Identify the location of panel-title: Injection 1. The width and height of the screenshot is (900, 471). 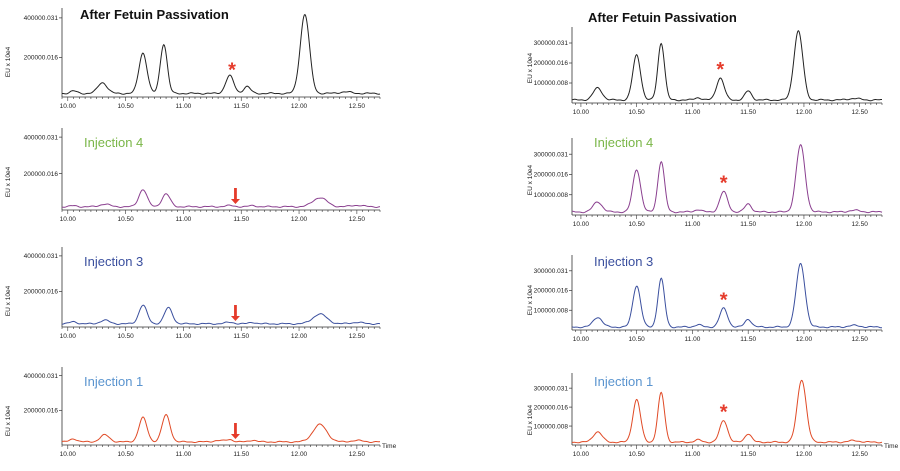
(113, 381).